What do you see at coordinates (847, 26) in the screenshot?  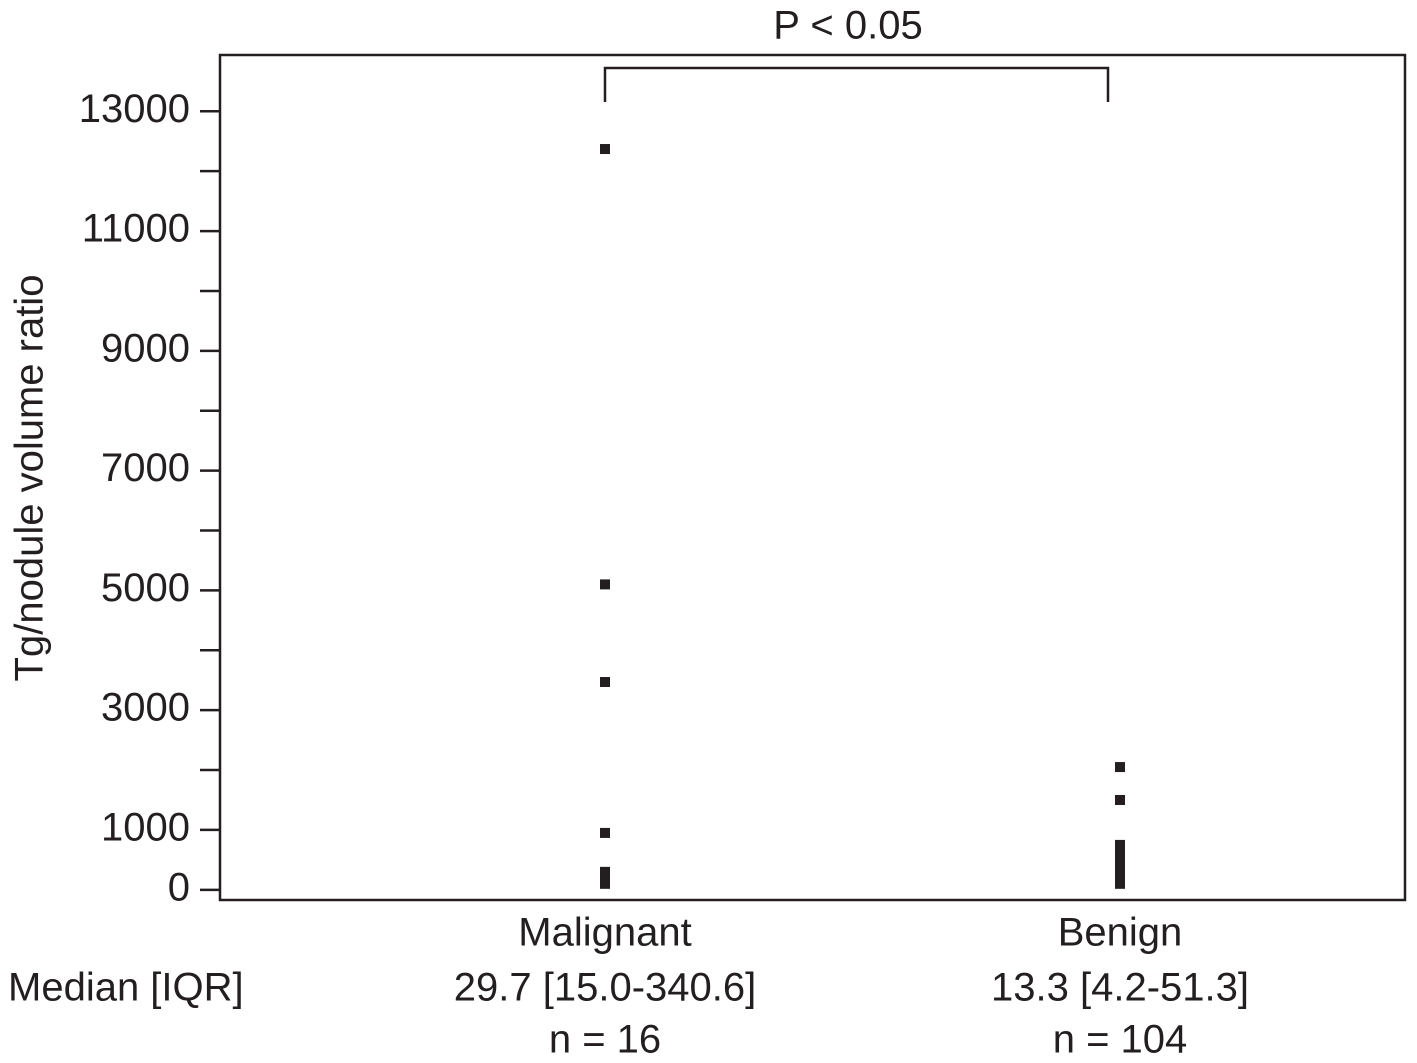 I see `p-value: P < 0.05` at bounding box center [847, 26].